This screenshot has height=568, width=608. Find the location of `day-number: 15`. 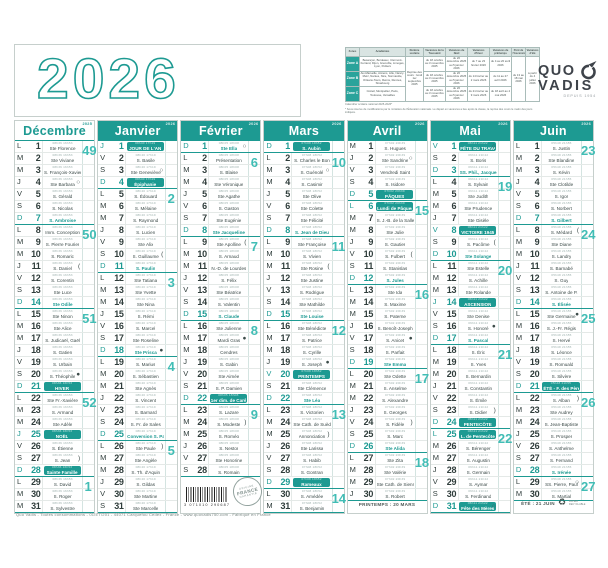

day-number: 15 is located at coordinates (368, 314).